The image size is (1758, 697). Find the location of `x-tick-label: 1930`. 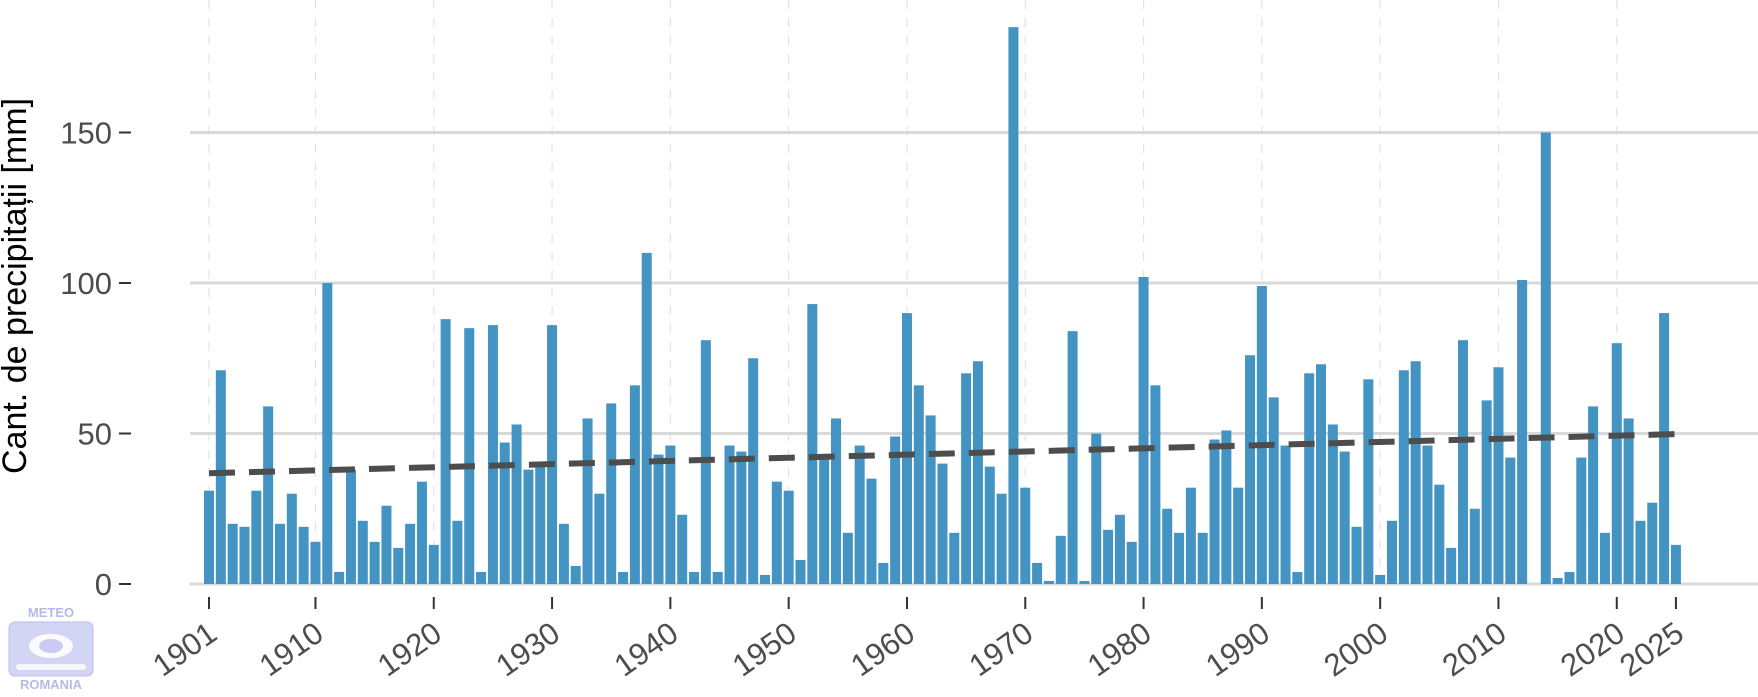

x-tick-label: 1930 is located at coordinates (528, 649).